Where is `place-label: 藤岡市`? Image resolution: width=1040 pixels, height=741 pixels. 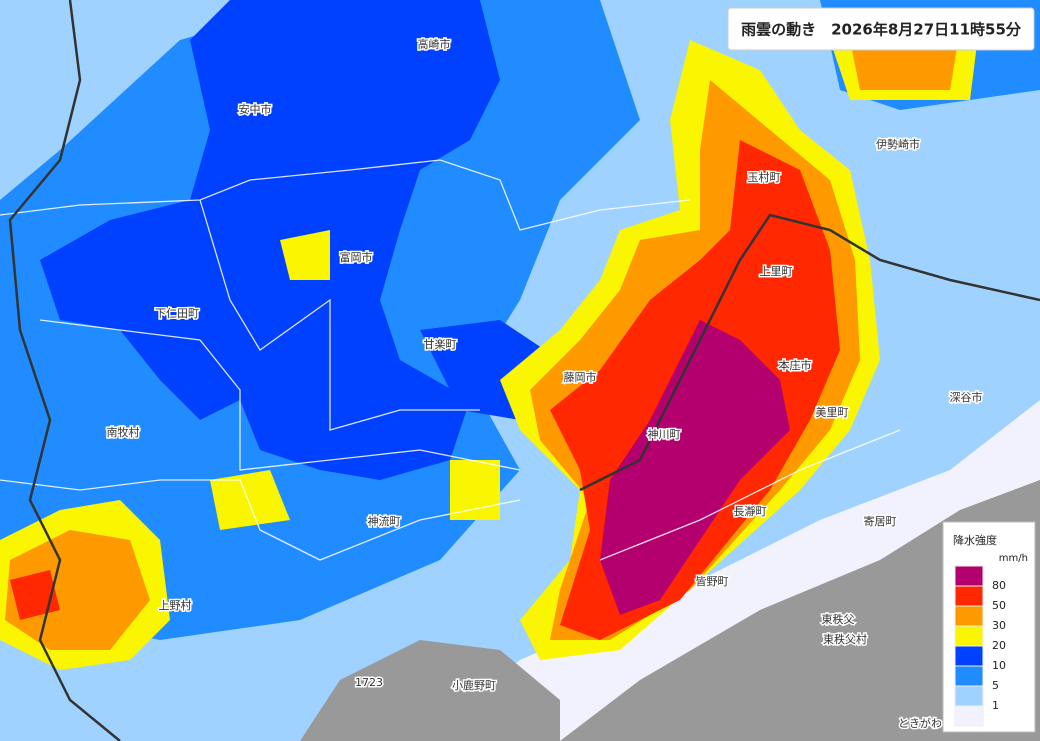 place-label: 藤岡市 is located at coordinates (580, 377).